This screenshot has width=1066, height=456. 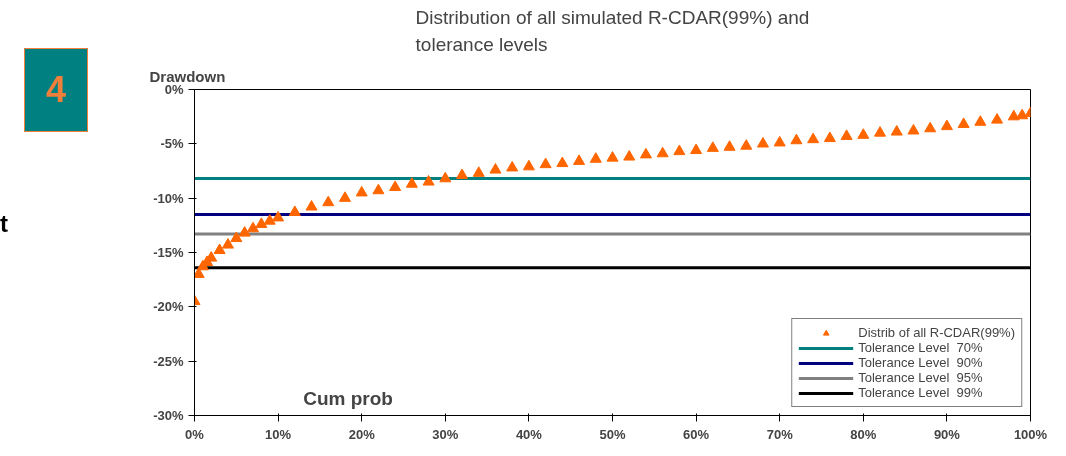 I want to click on y-tick-label: -5%, so click(x=172, y=144).